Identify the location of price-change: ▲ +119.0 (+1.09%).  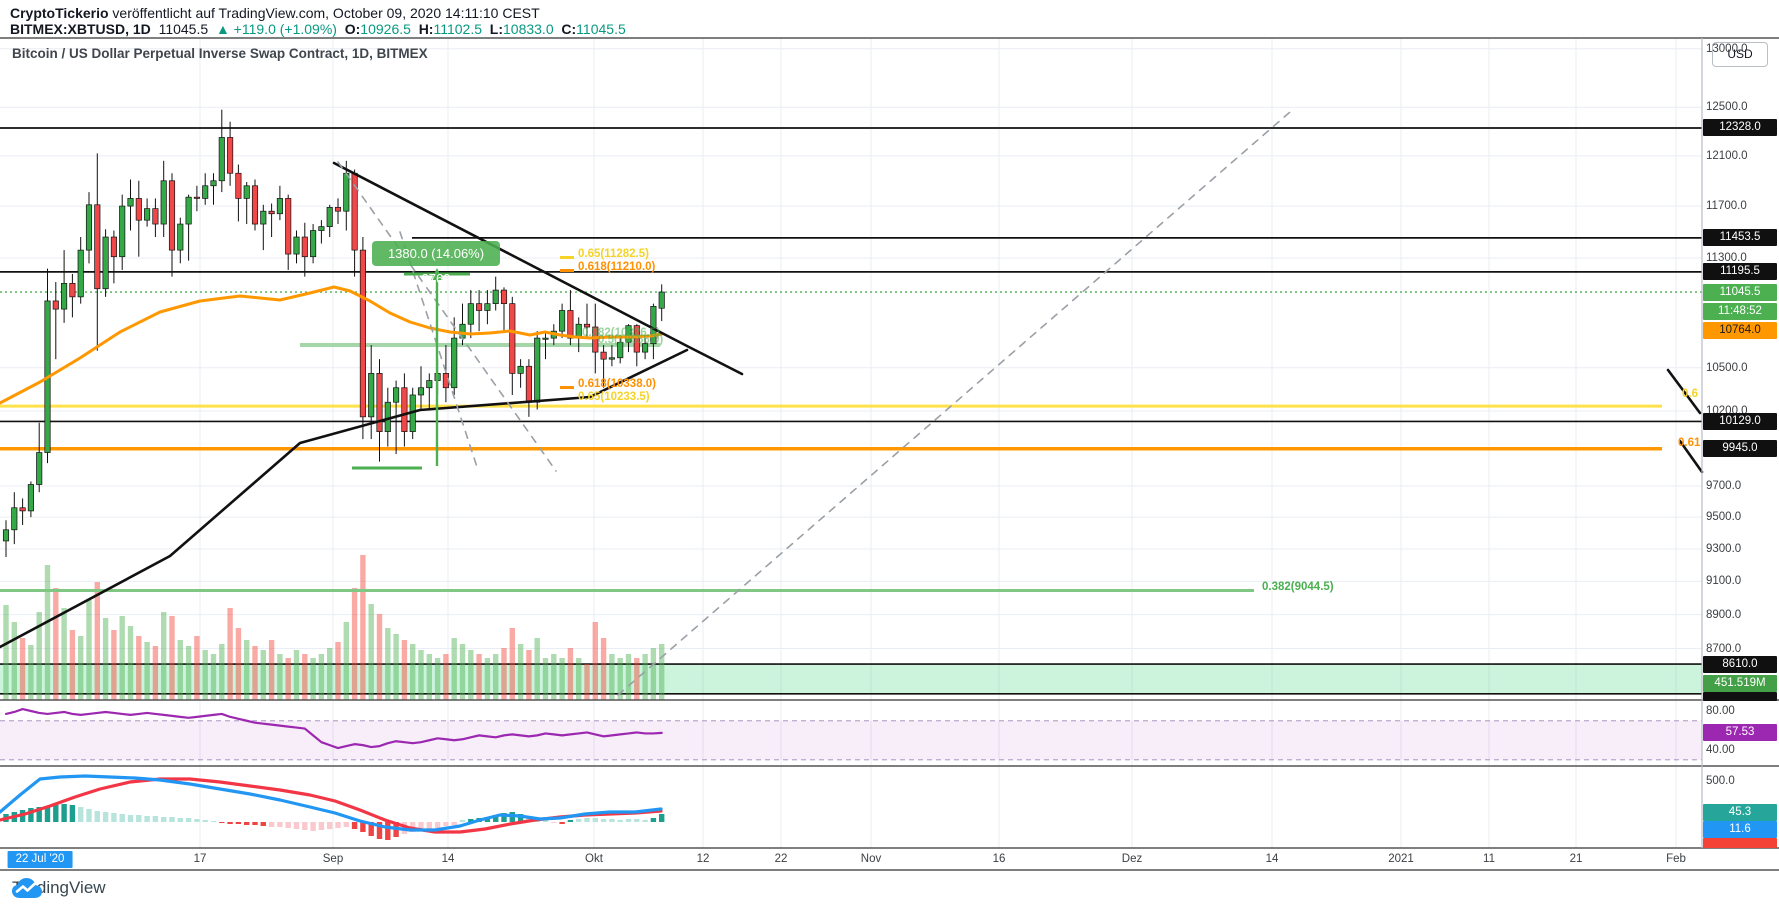
(276, 29).